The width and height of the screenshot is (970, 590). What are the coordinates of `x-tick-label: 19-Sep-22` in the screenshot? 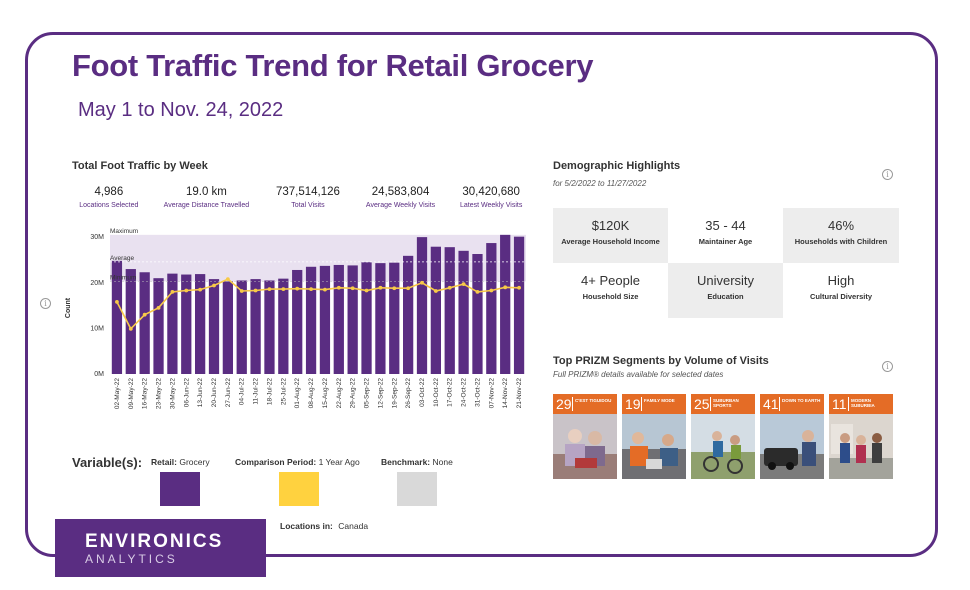 It's located at (394, 393).